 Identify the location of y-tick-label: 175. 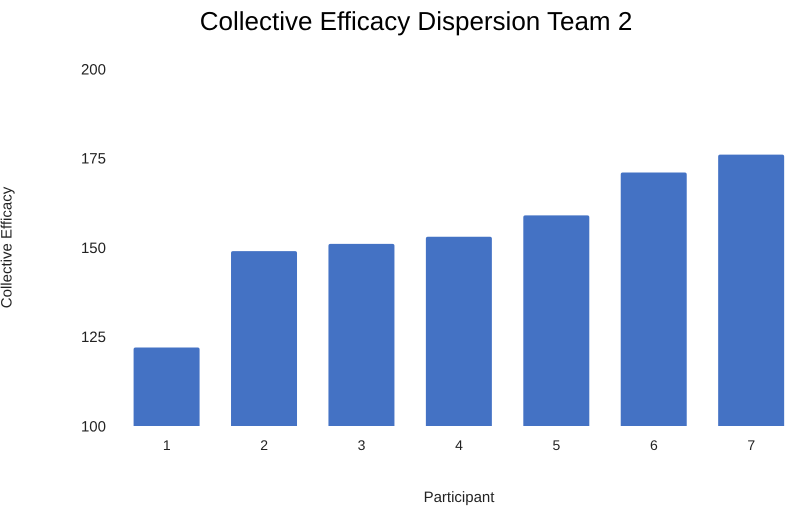
(93, 159).